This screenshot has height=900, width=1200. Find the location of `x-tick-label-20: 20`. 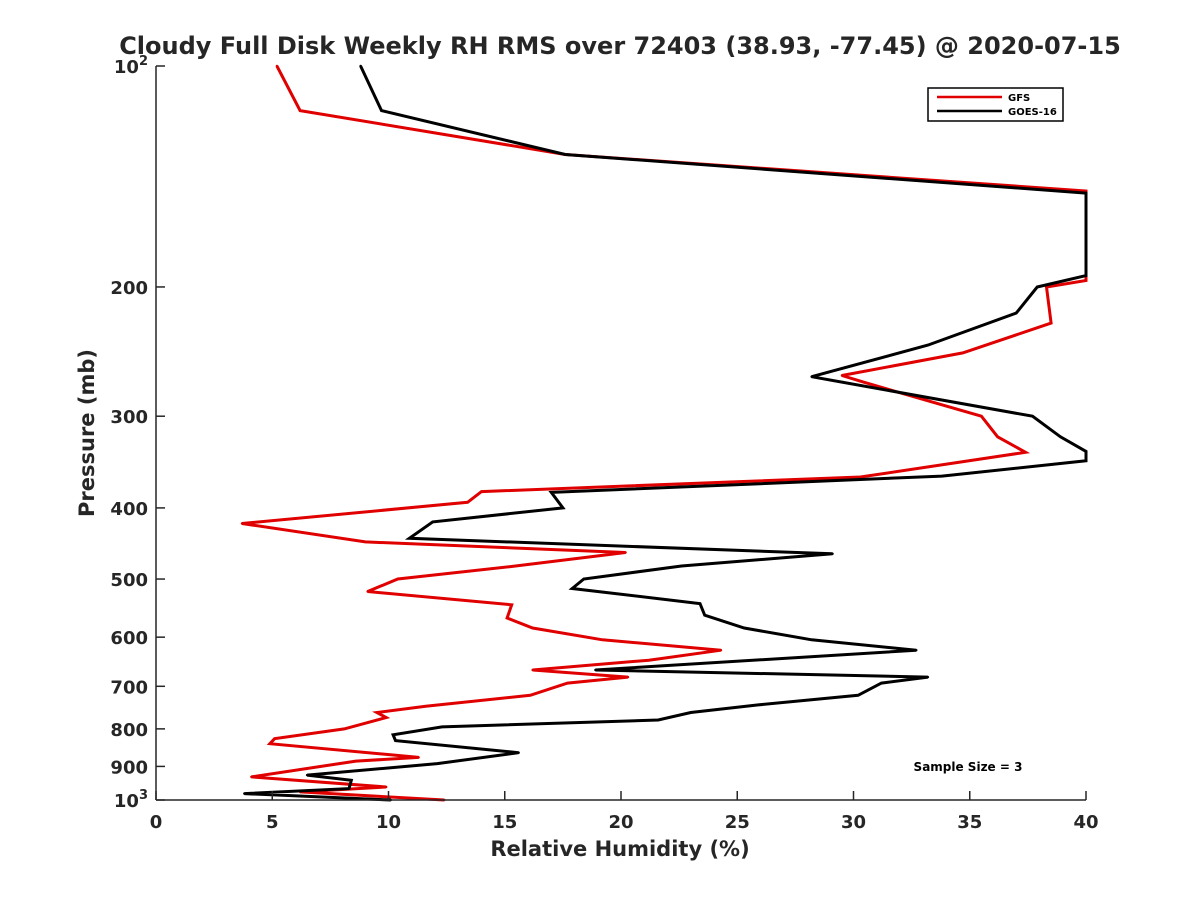

x-tick-label-20: 20 is located at coordinates (620, 822).